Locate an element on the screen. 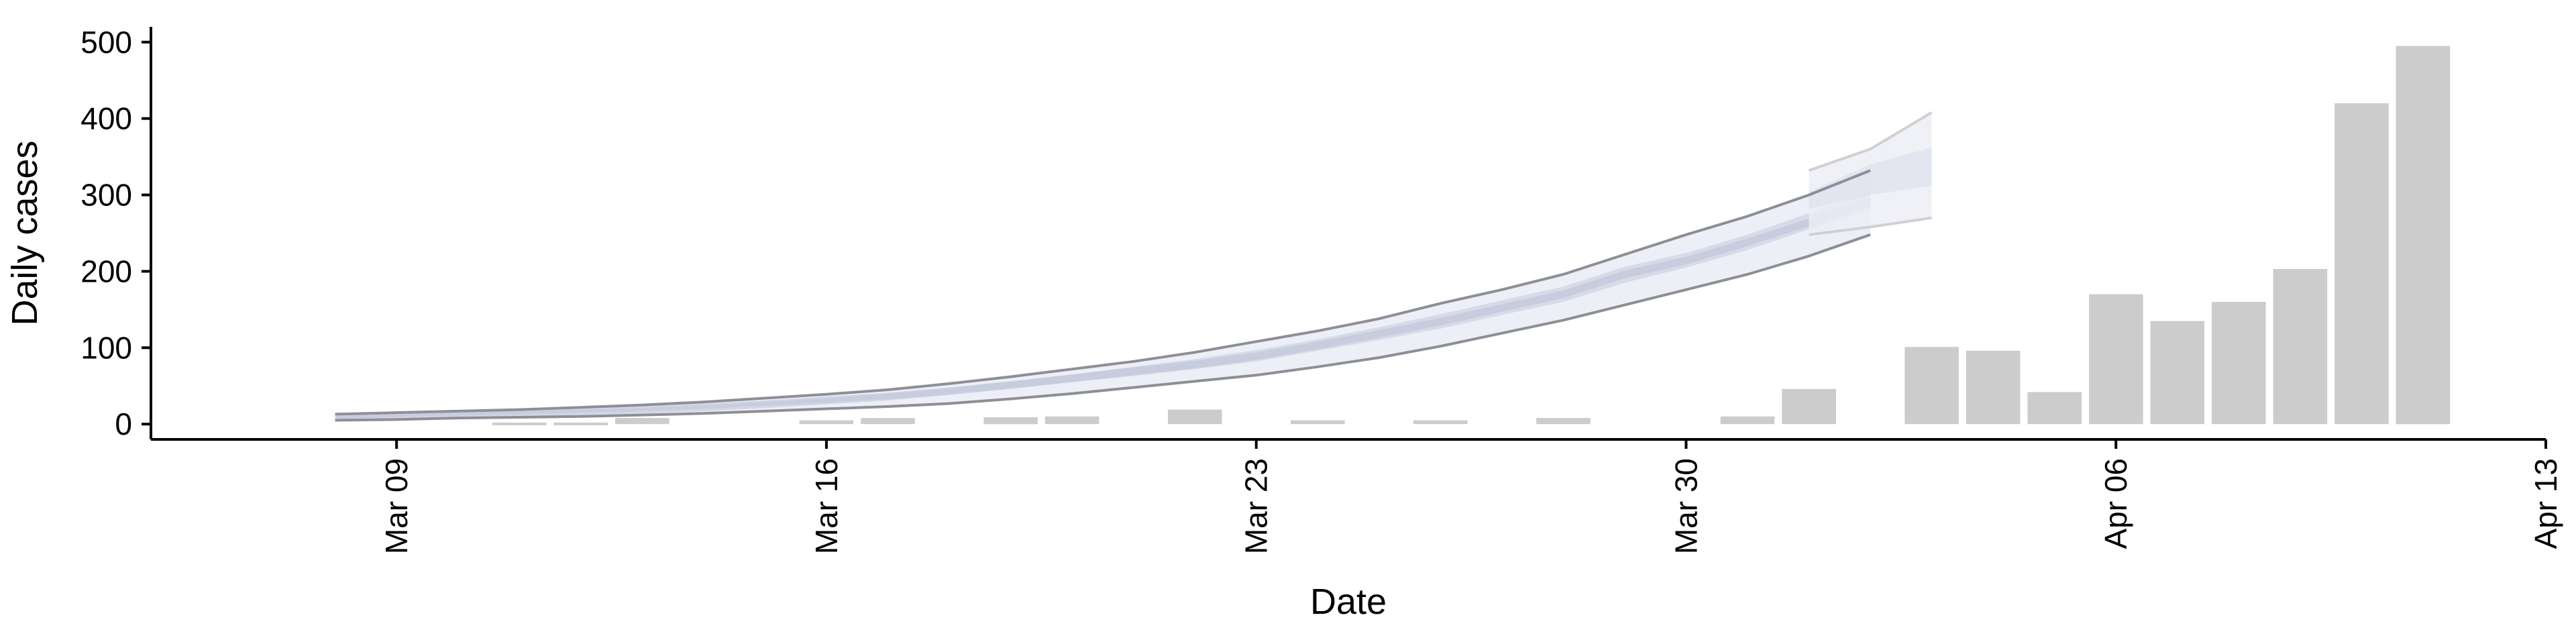 This screenshot has height=644, width=2576. x-tick-label: Apr 13 is located at coordinates (2545, 503).